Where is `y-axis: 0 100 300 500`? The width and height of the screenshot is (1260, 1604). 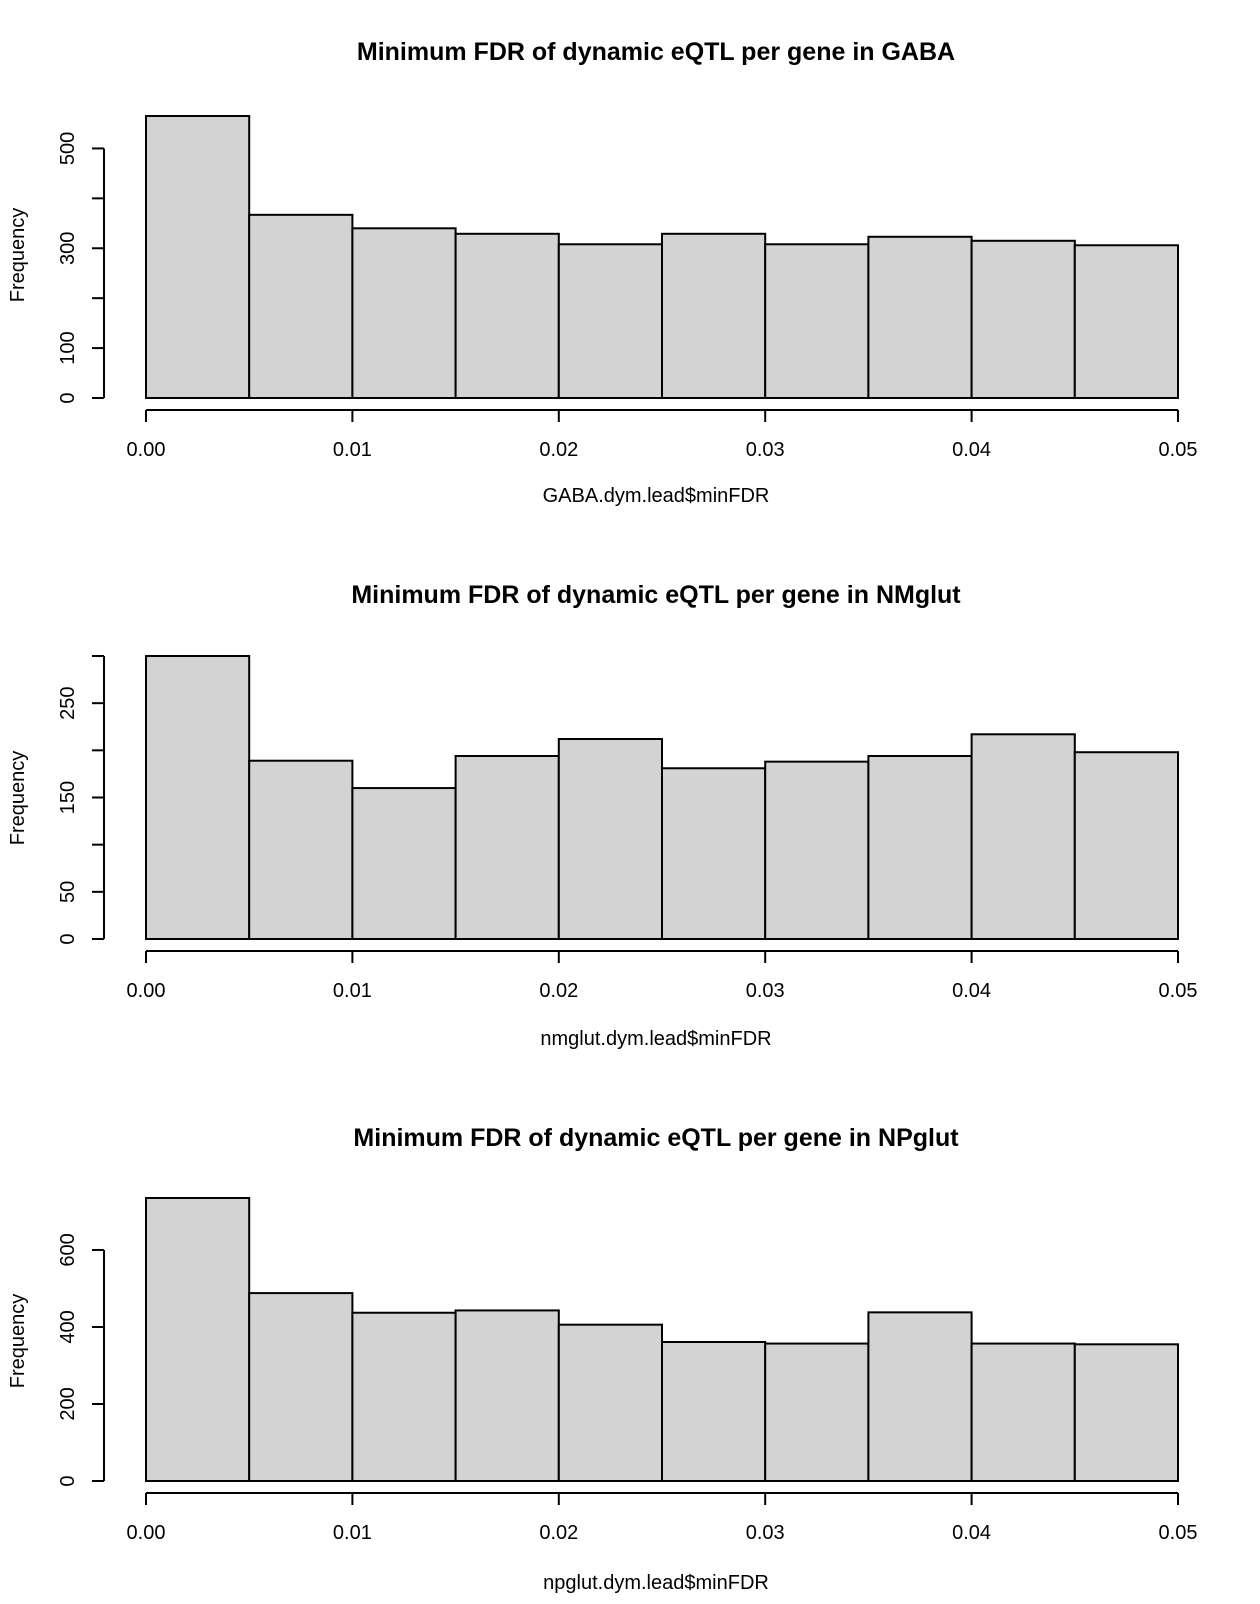
y-axis: 0 100 300 500 is located at coordinates (81, 268).